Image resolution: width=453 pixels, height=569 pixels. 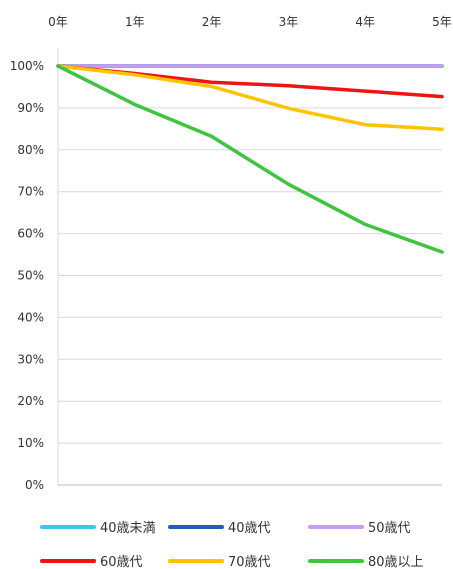 What do you see at coordinates (30, 276) in the screenshot?
I see `y-tick-label: 50%` at bounding box center [30, 276].